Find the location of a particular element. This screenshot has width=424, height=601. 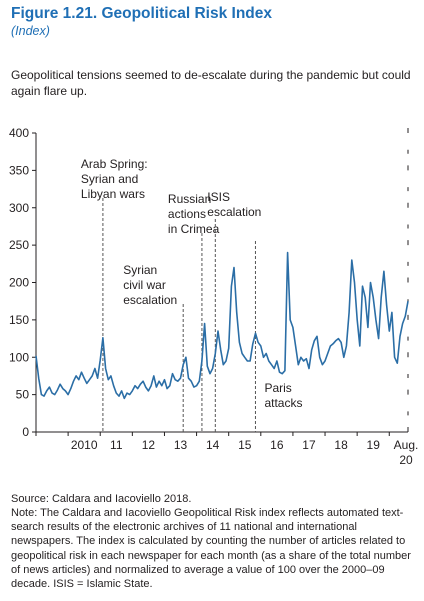

event-label: actions is located at coordinates (187, 214).